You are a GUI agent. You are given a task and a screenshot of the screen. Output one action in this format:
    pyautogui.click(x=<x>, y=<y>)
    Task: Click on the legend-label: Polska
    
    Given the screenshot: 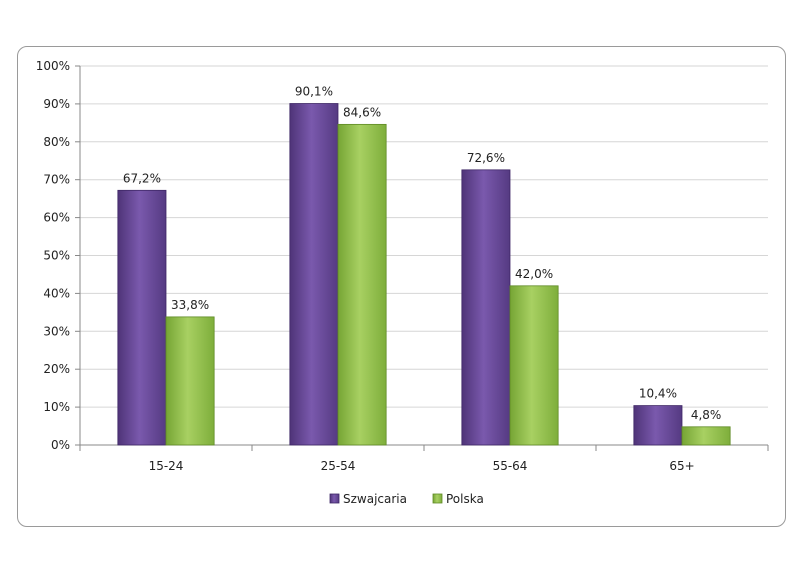 What is the action you would take?
    pyautogui.click(x=465, y=499)
    